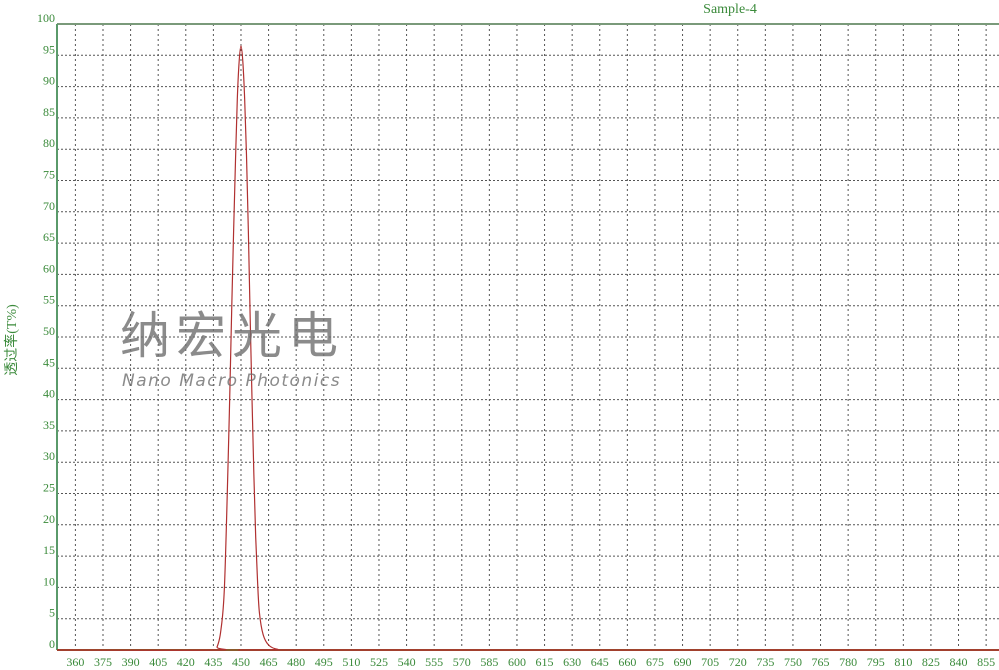 The height and width of the screenshot is (670, 999). I want to click on x-tick-label: 615, so click(545, 662).